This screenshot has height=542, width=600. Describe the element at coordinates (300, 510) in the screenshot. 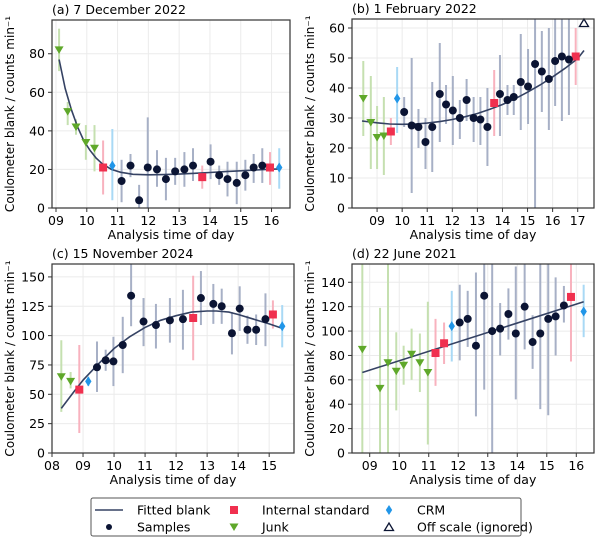

I see `legend-item: Internal standard` at that location.